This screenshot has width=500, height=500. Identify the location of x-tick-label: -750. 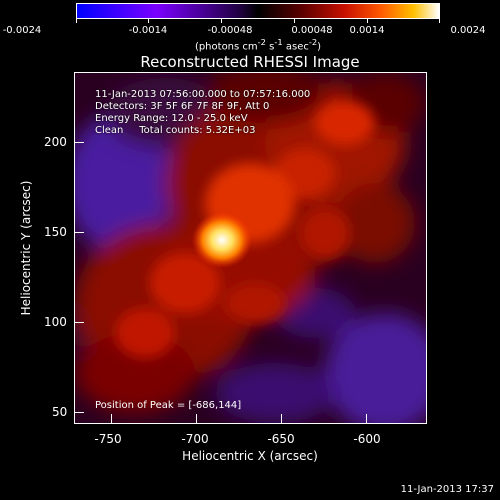
(108, 439).